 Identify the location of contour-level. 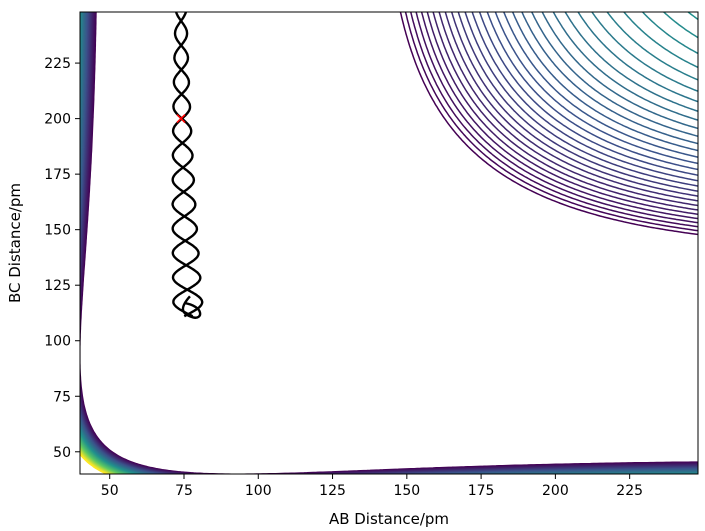
(94, 463).